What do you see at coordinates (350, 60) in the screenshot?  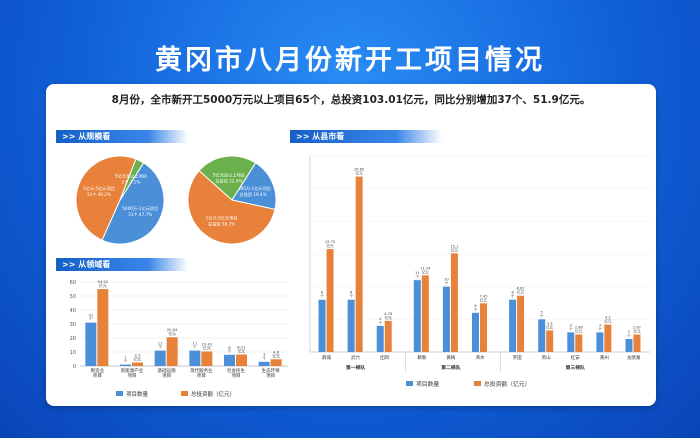 I see `page-title: 黄冈市八月份新开工项目情况` at bounding box center [350, 60].